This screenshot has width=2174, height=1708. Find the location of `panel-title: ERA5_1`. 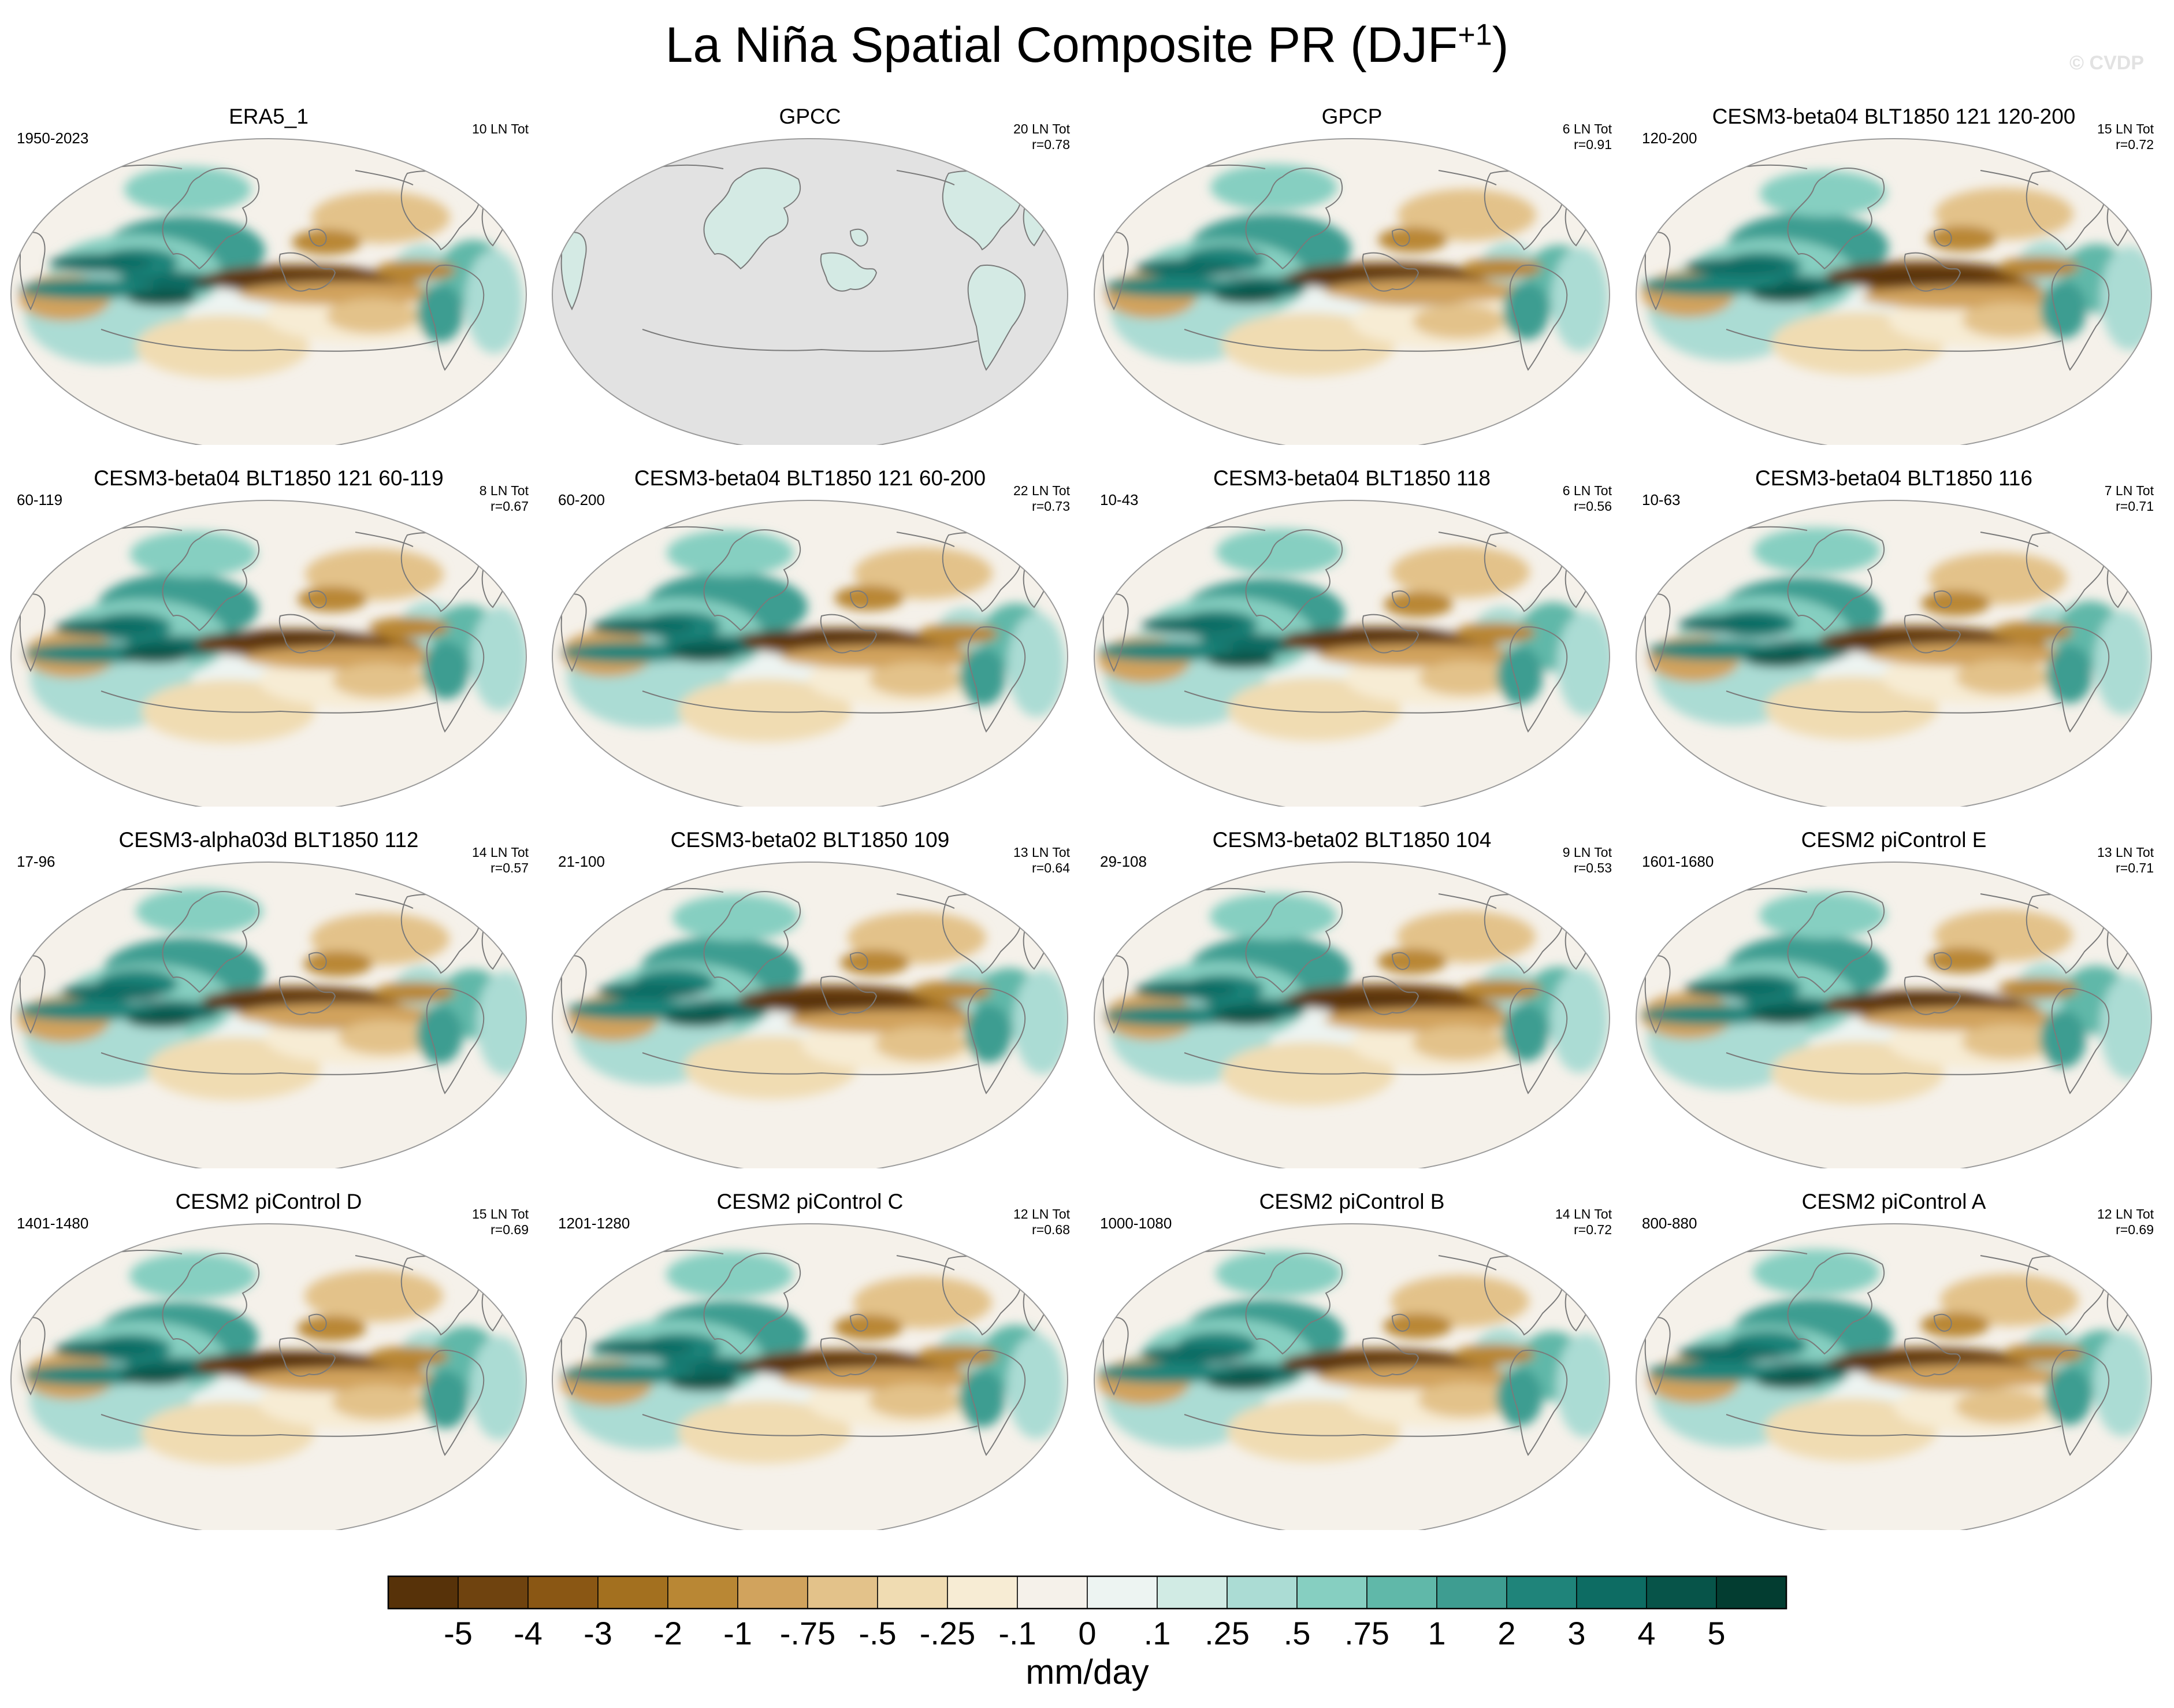

panel-title: ERA5_1 is located at coordinates (269, 116).